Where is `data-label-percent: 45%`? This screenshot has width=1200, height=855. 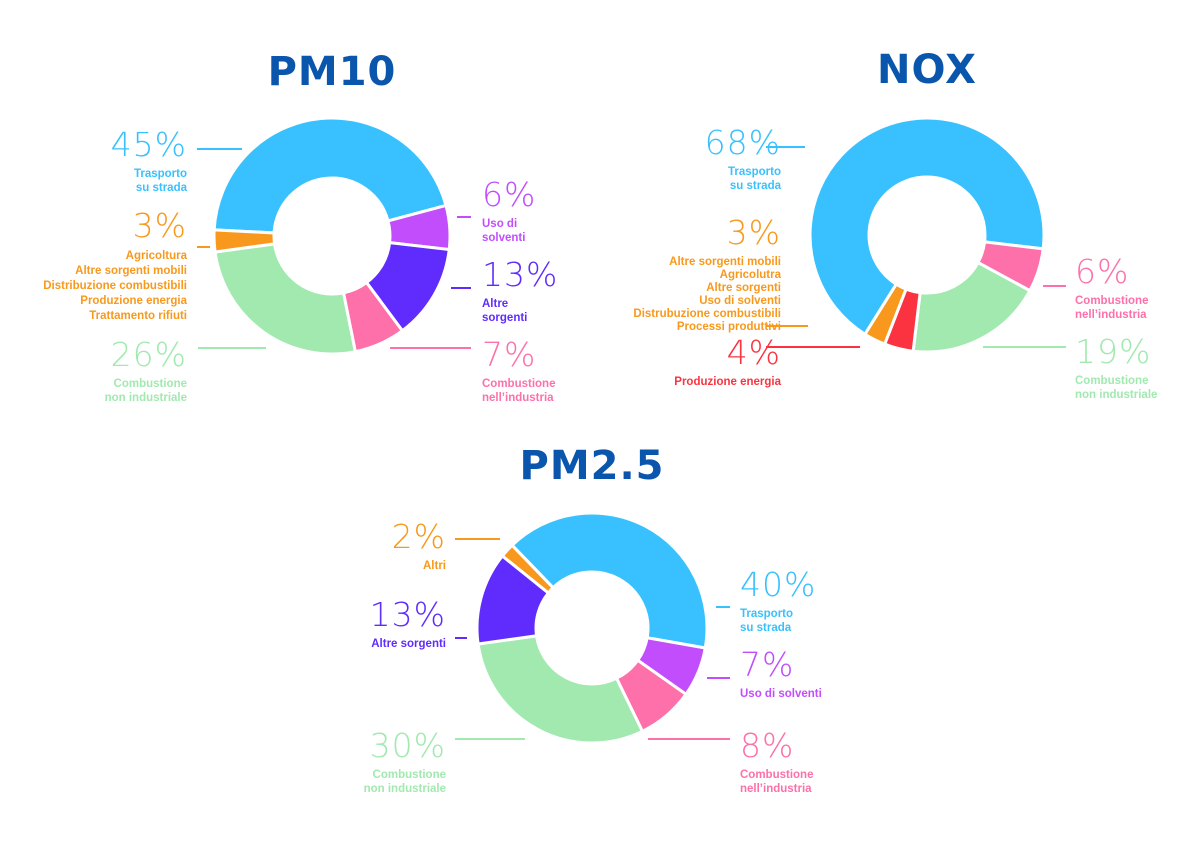 data-label-percent: 45% is located at coordinates (148, 144).